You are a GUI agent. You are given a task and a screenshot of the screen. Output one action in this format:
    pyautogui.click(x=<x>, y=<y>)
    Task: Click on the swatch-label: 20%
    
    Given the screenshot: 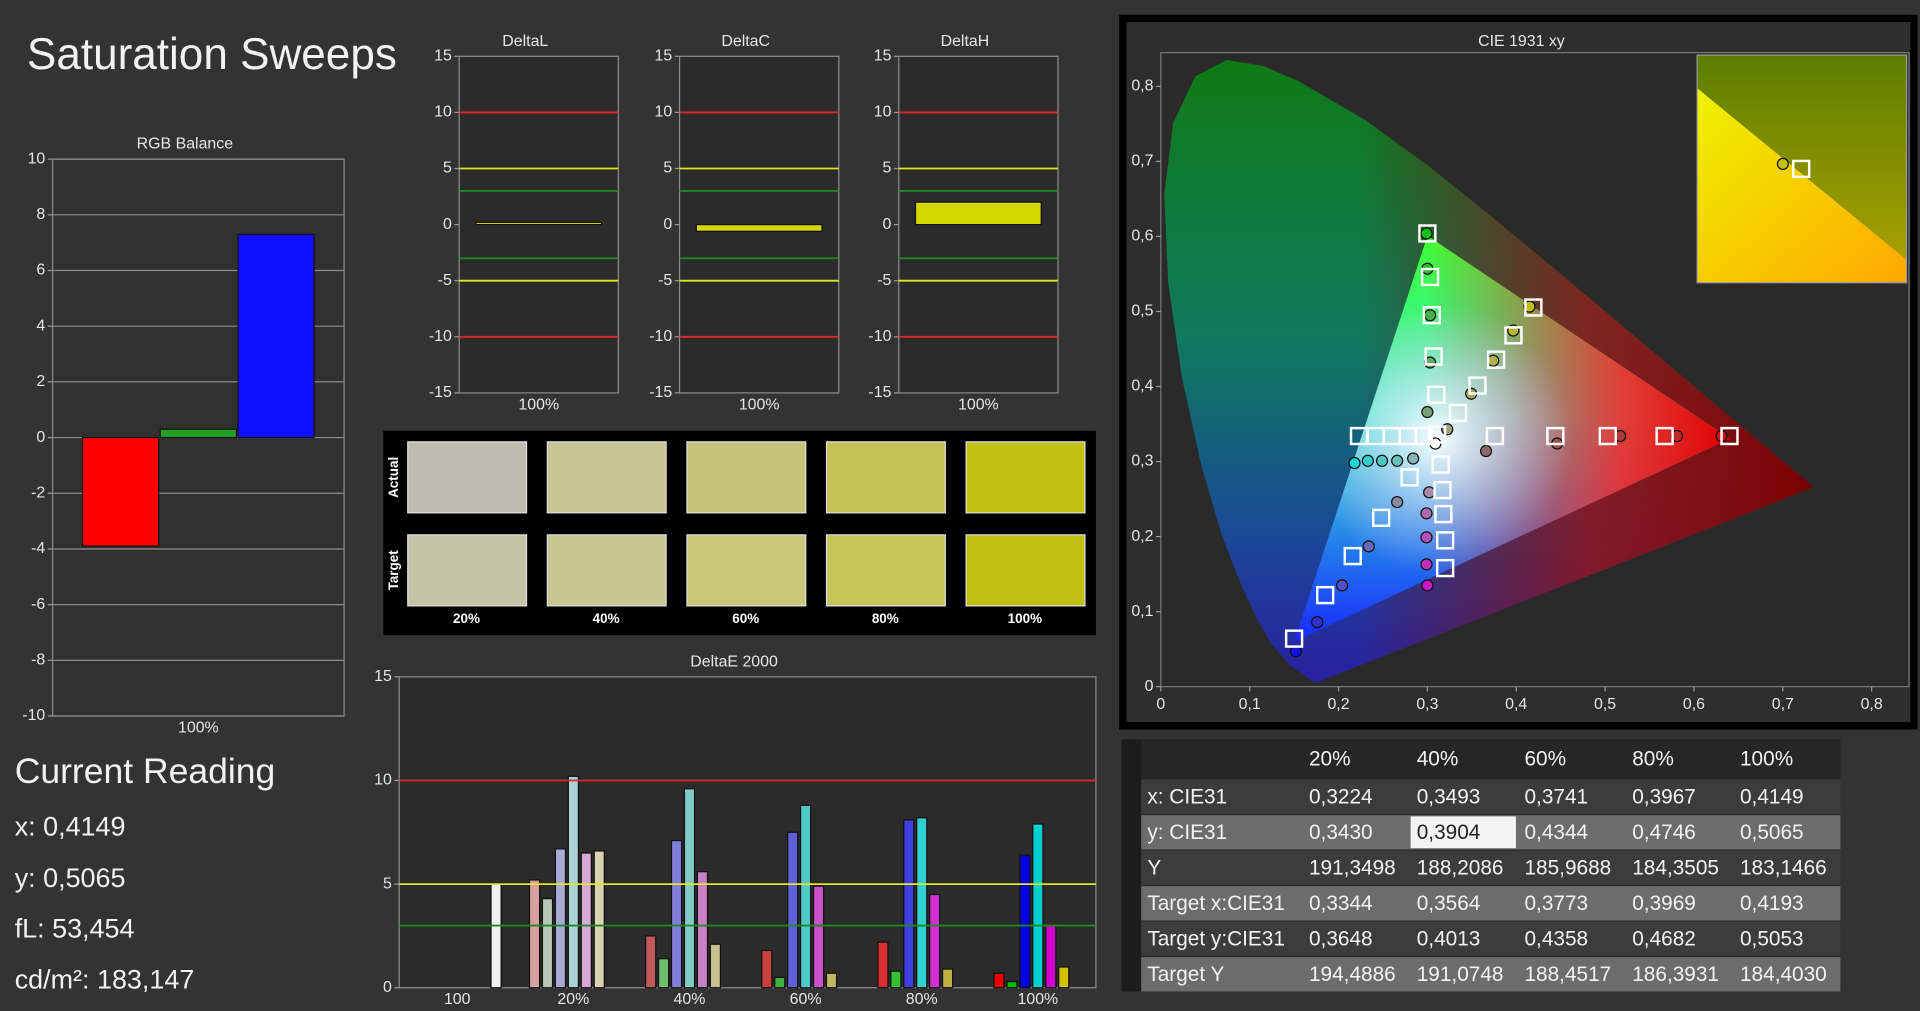 What is the action you would take?
    pyautogui.click(x=466, y=618)
    